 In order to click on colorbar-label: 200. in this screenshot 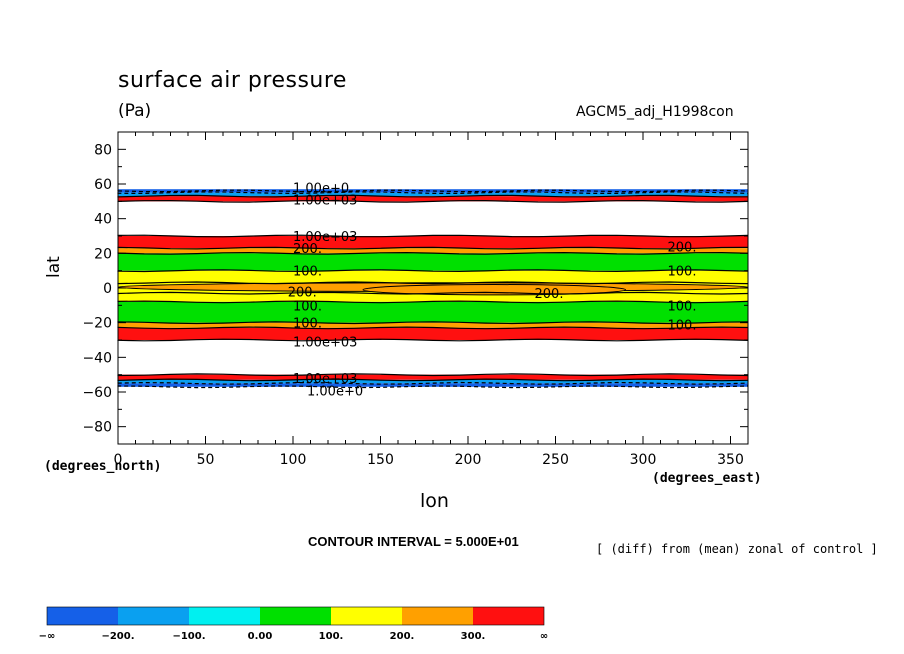, I will do `click(402, 636)`.